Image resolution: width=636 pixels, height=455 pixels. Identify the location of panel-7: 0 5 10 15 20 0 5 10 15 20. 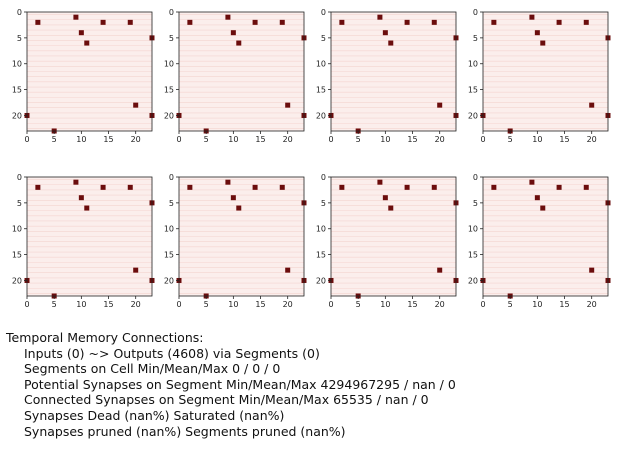
(387, 241).